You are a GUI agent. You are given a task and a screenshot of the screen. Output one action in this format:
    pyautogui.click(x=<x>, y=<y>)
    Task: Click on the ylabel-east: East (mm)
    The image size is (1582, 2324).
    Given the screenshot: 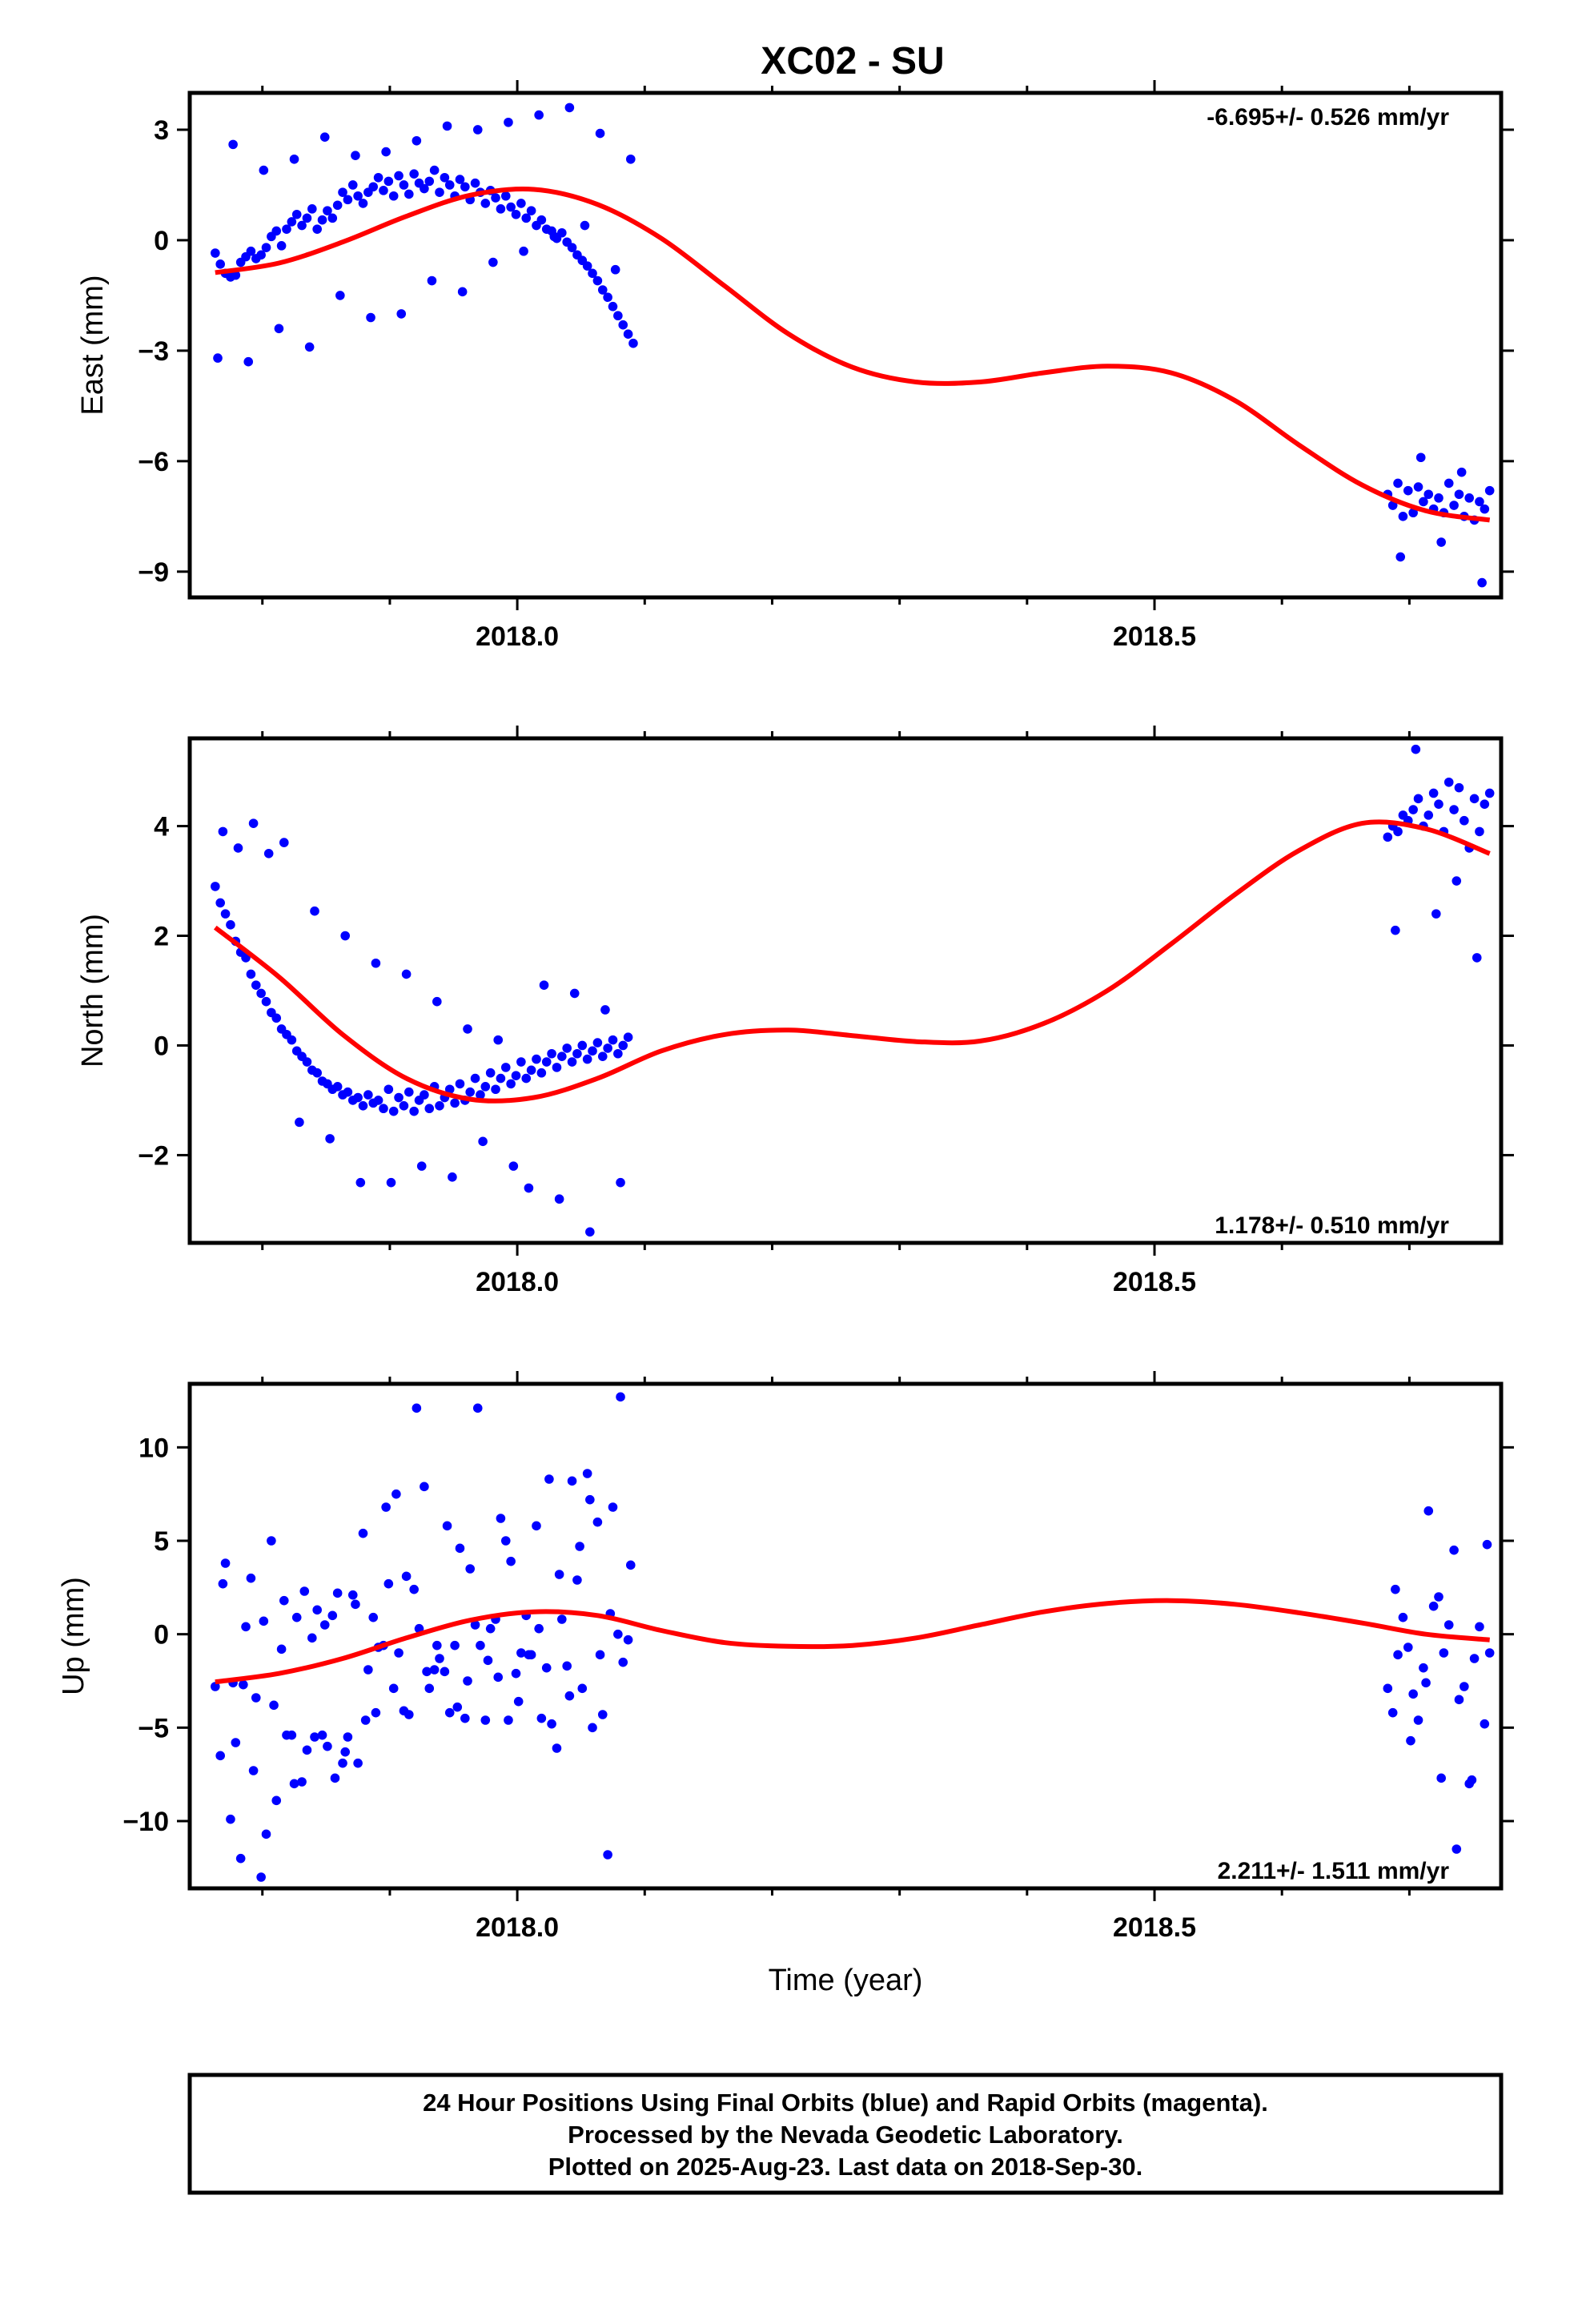 What is the action you would take?
    pyautogui.click(x=93, y=345)
    